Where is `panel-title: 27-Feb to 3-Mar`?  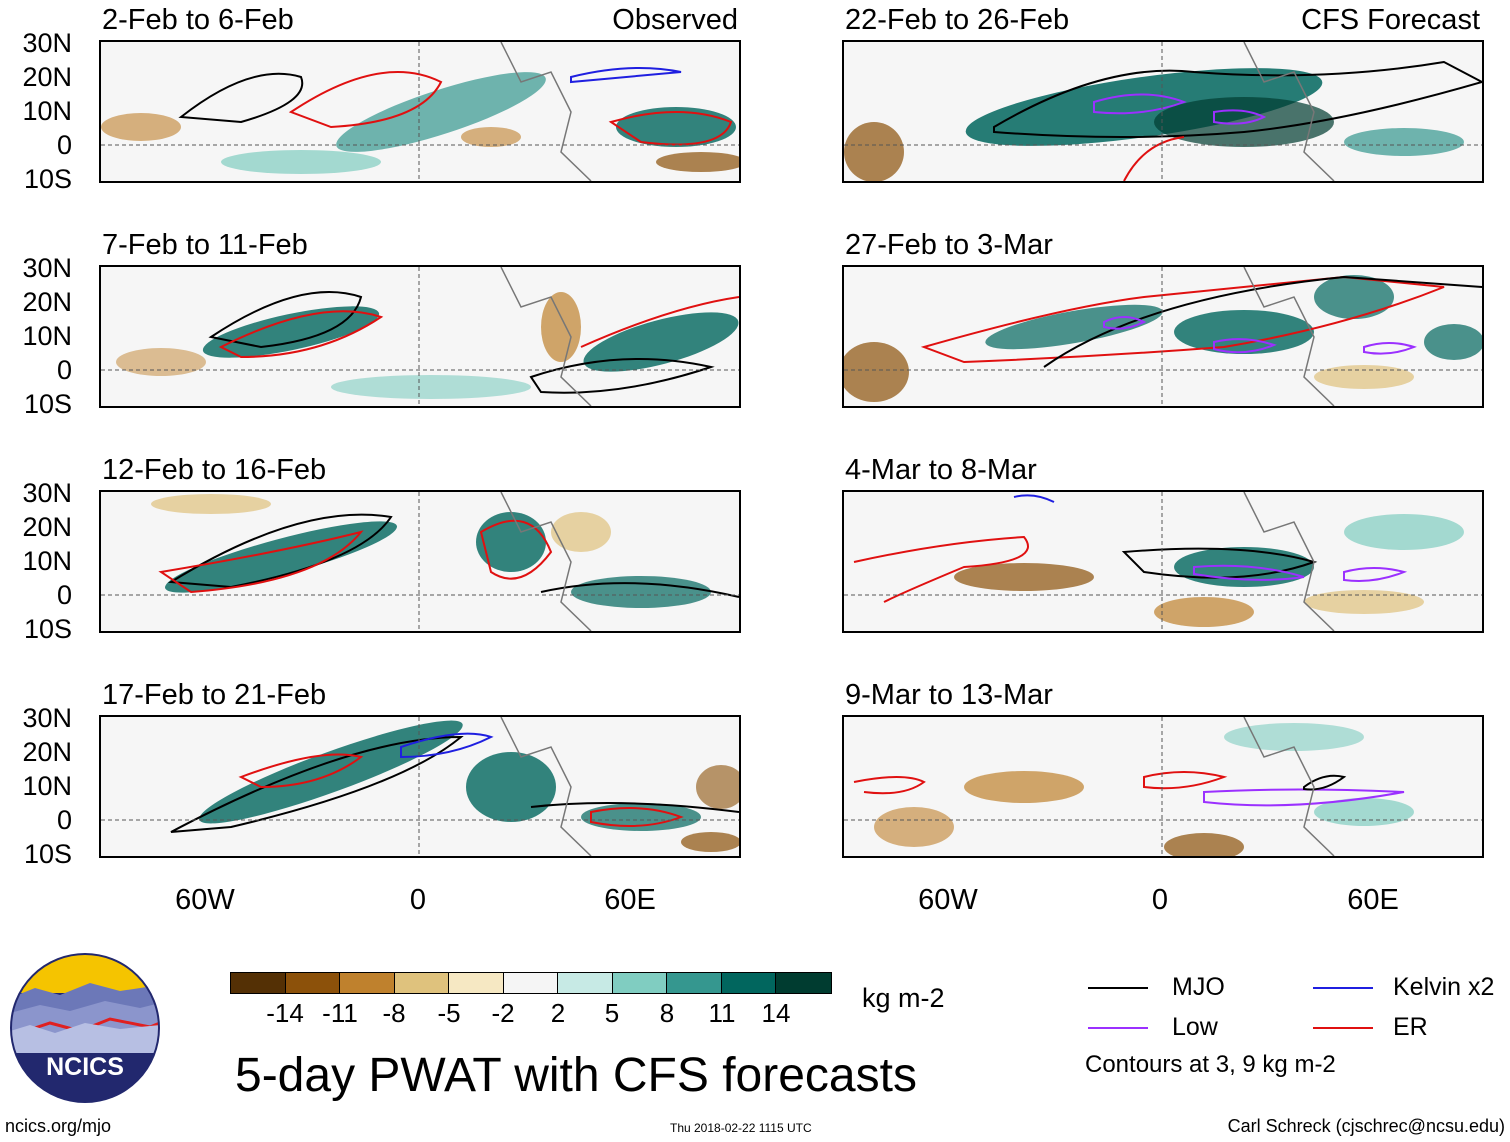
panel-title: 27-Feb to 3-Mar is located at coordinates (949, 245).